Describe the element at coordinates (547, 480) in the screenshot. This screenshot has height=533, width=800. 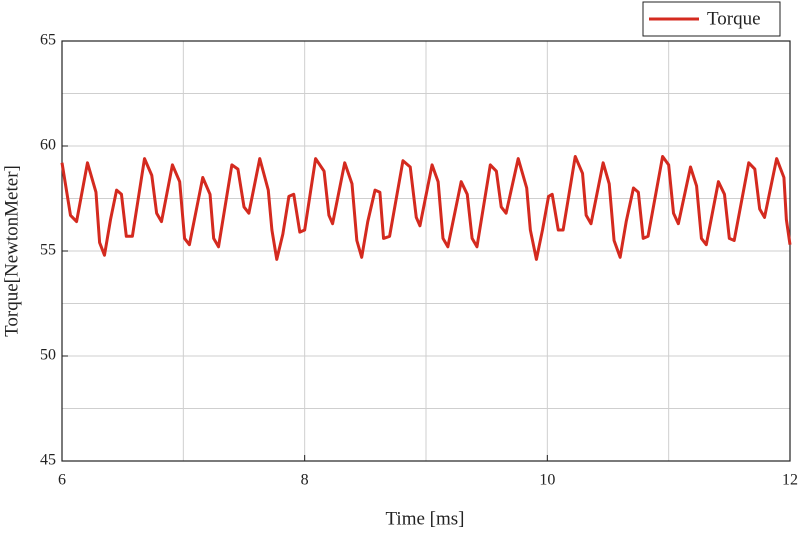
I see `x-tick-label: 10` at that location.